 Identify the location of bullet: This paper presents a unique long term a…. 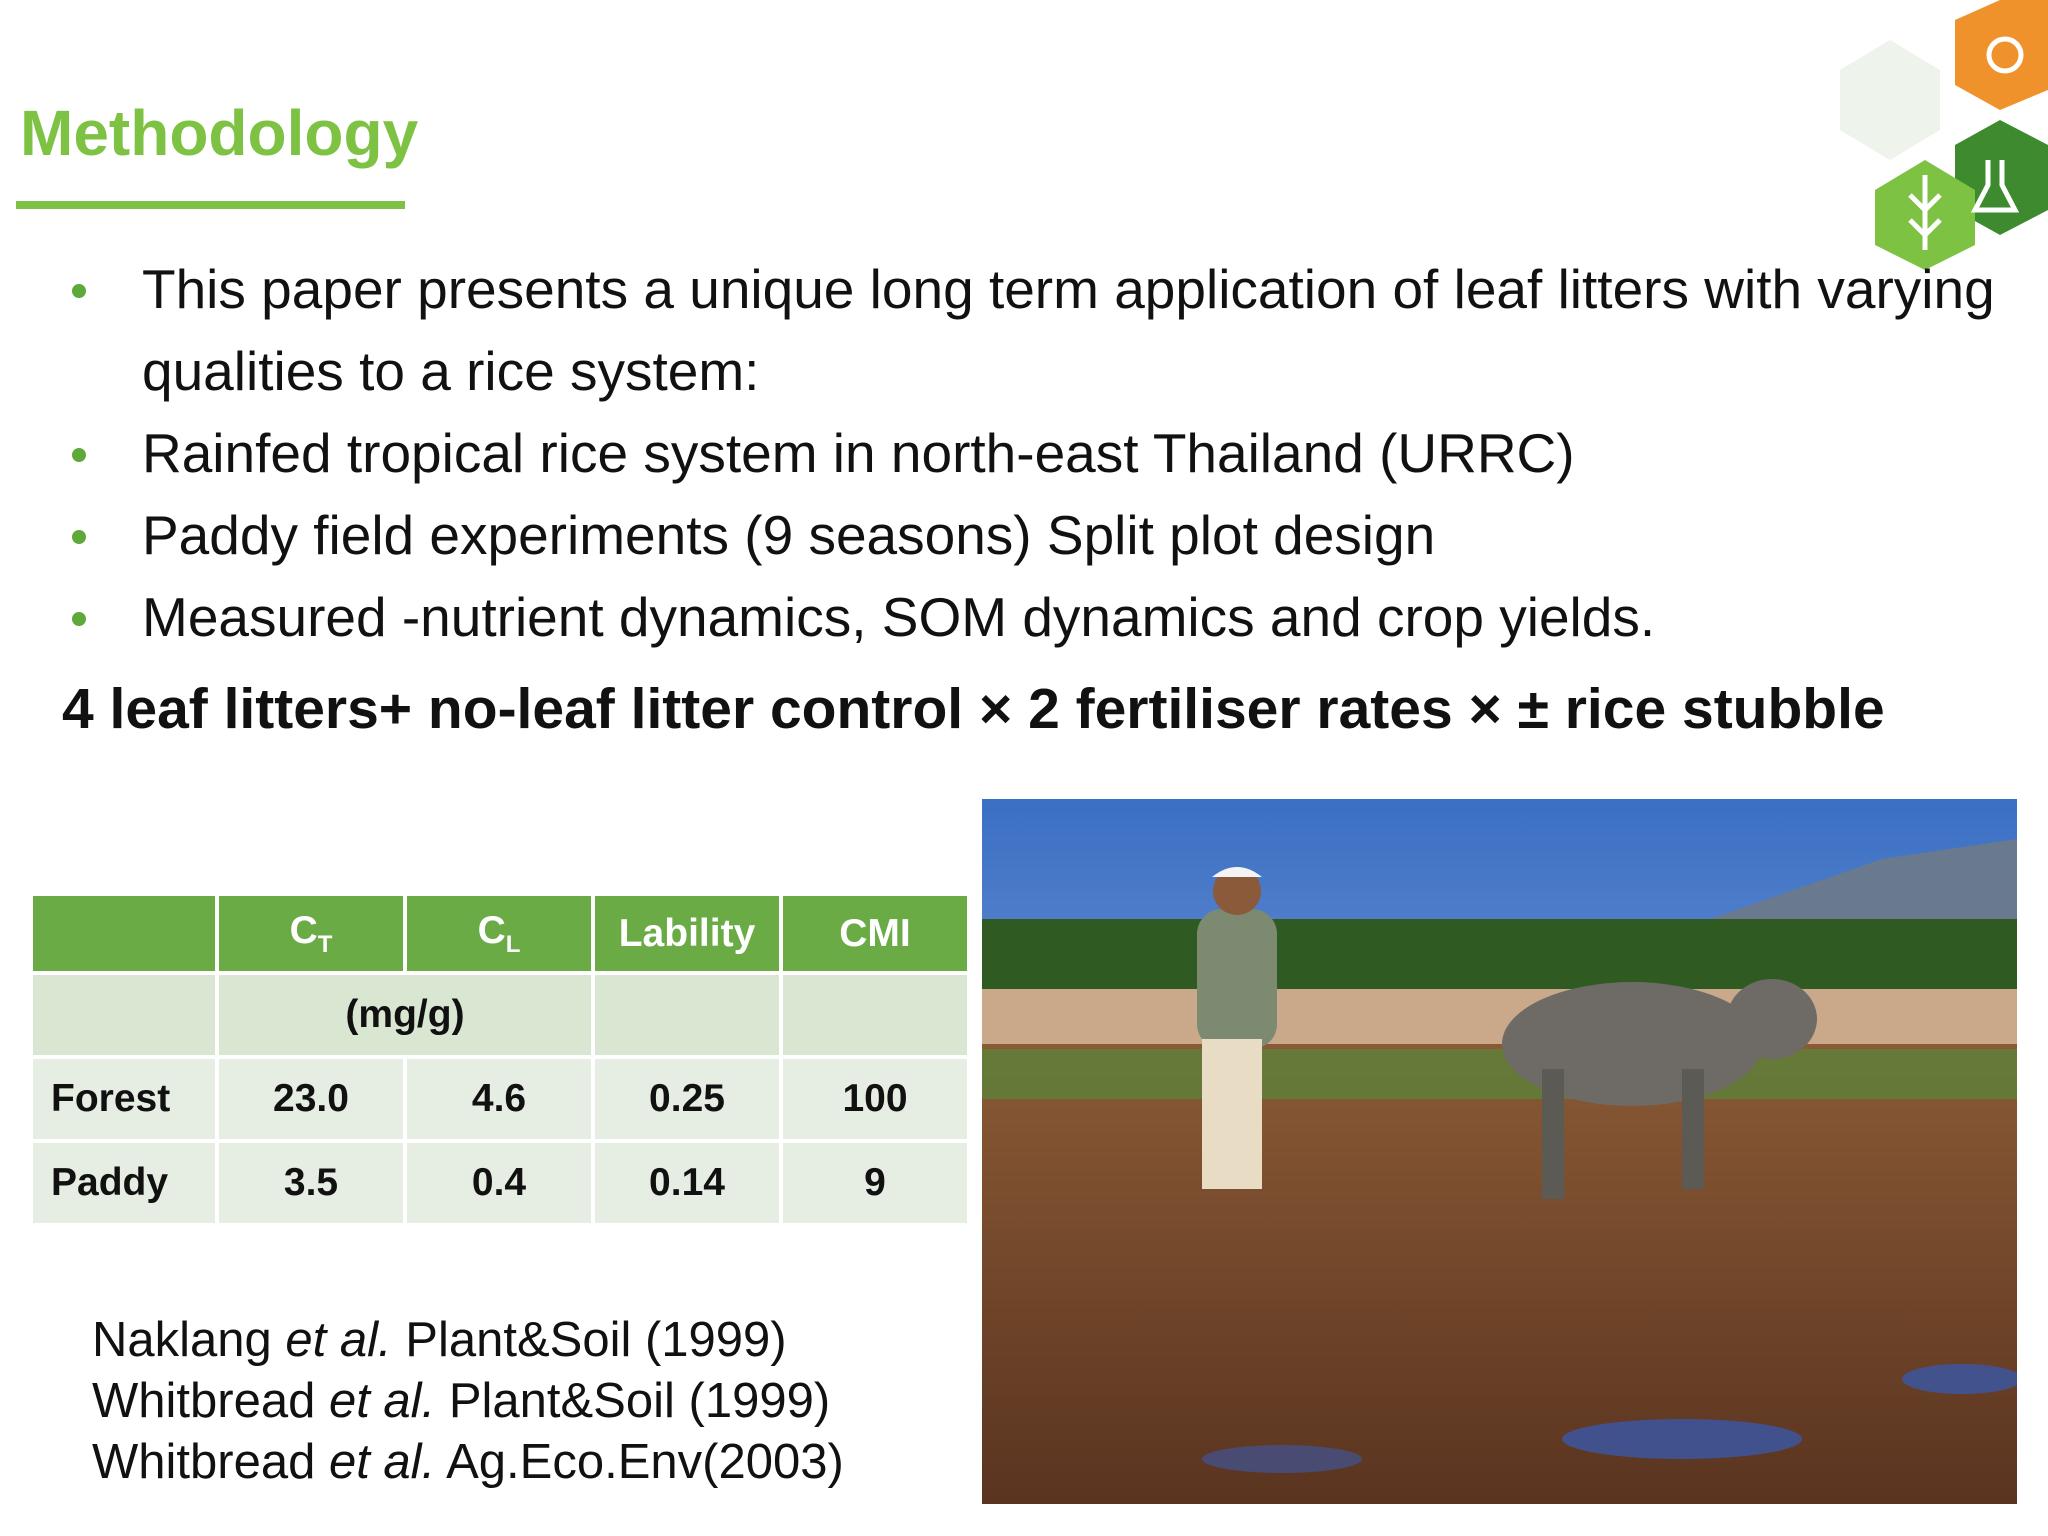
(1032, 330).